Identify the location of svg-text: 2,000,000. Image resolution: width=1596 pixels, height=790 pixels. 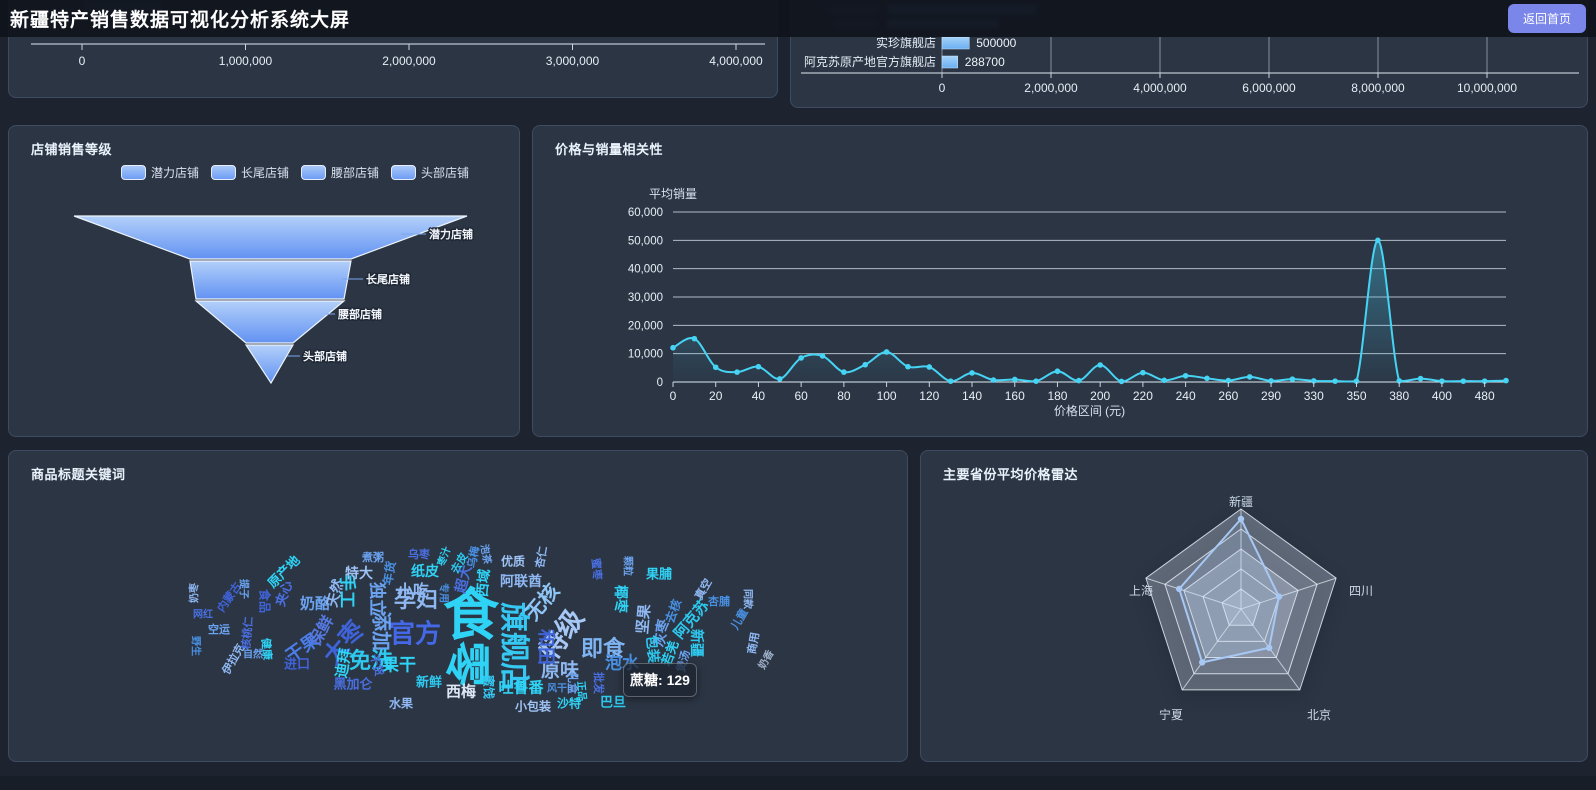
(409, 61).